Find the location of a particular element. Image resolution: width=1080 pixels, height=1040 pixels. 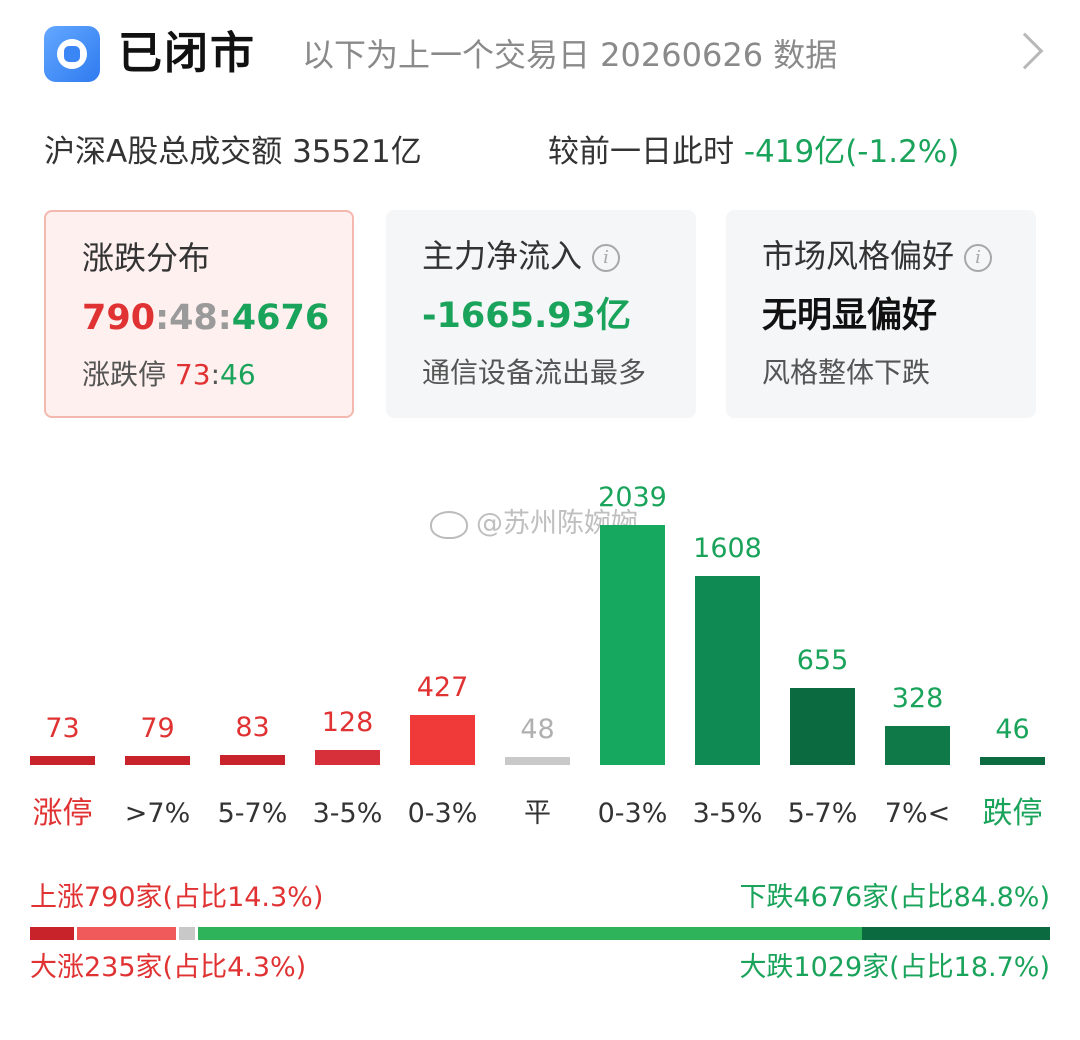

limit-ratio: 涨跌停 73:46 is located at coordinates (217, 375).